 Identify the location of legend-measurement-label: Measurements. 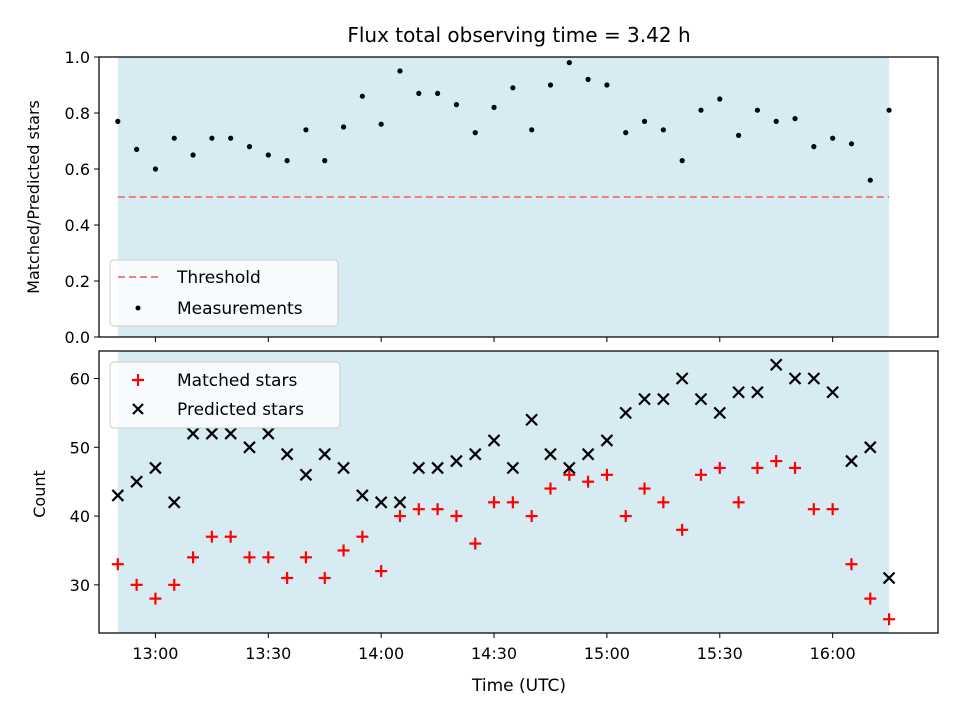
(240, 309).